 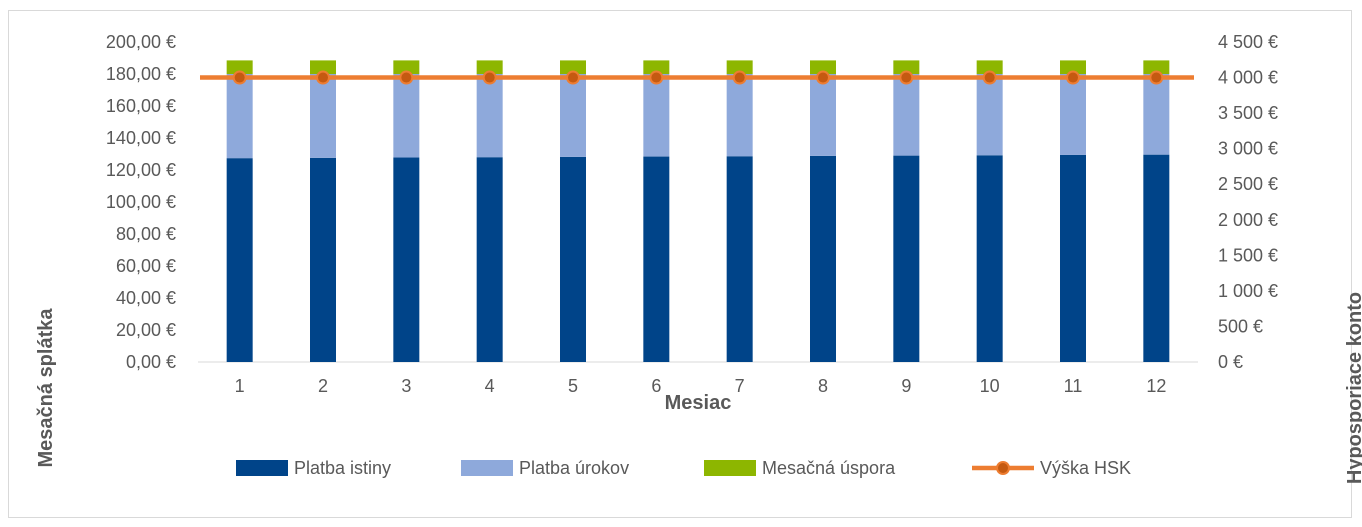 What do you see at coordinates (146, 298) in the screenshot?
I see `left-tick-label: 40,00 €` at bounding box center [146, 298].